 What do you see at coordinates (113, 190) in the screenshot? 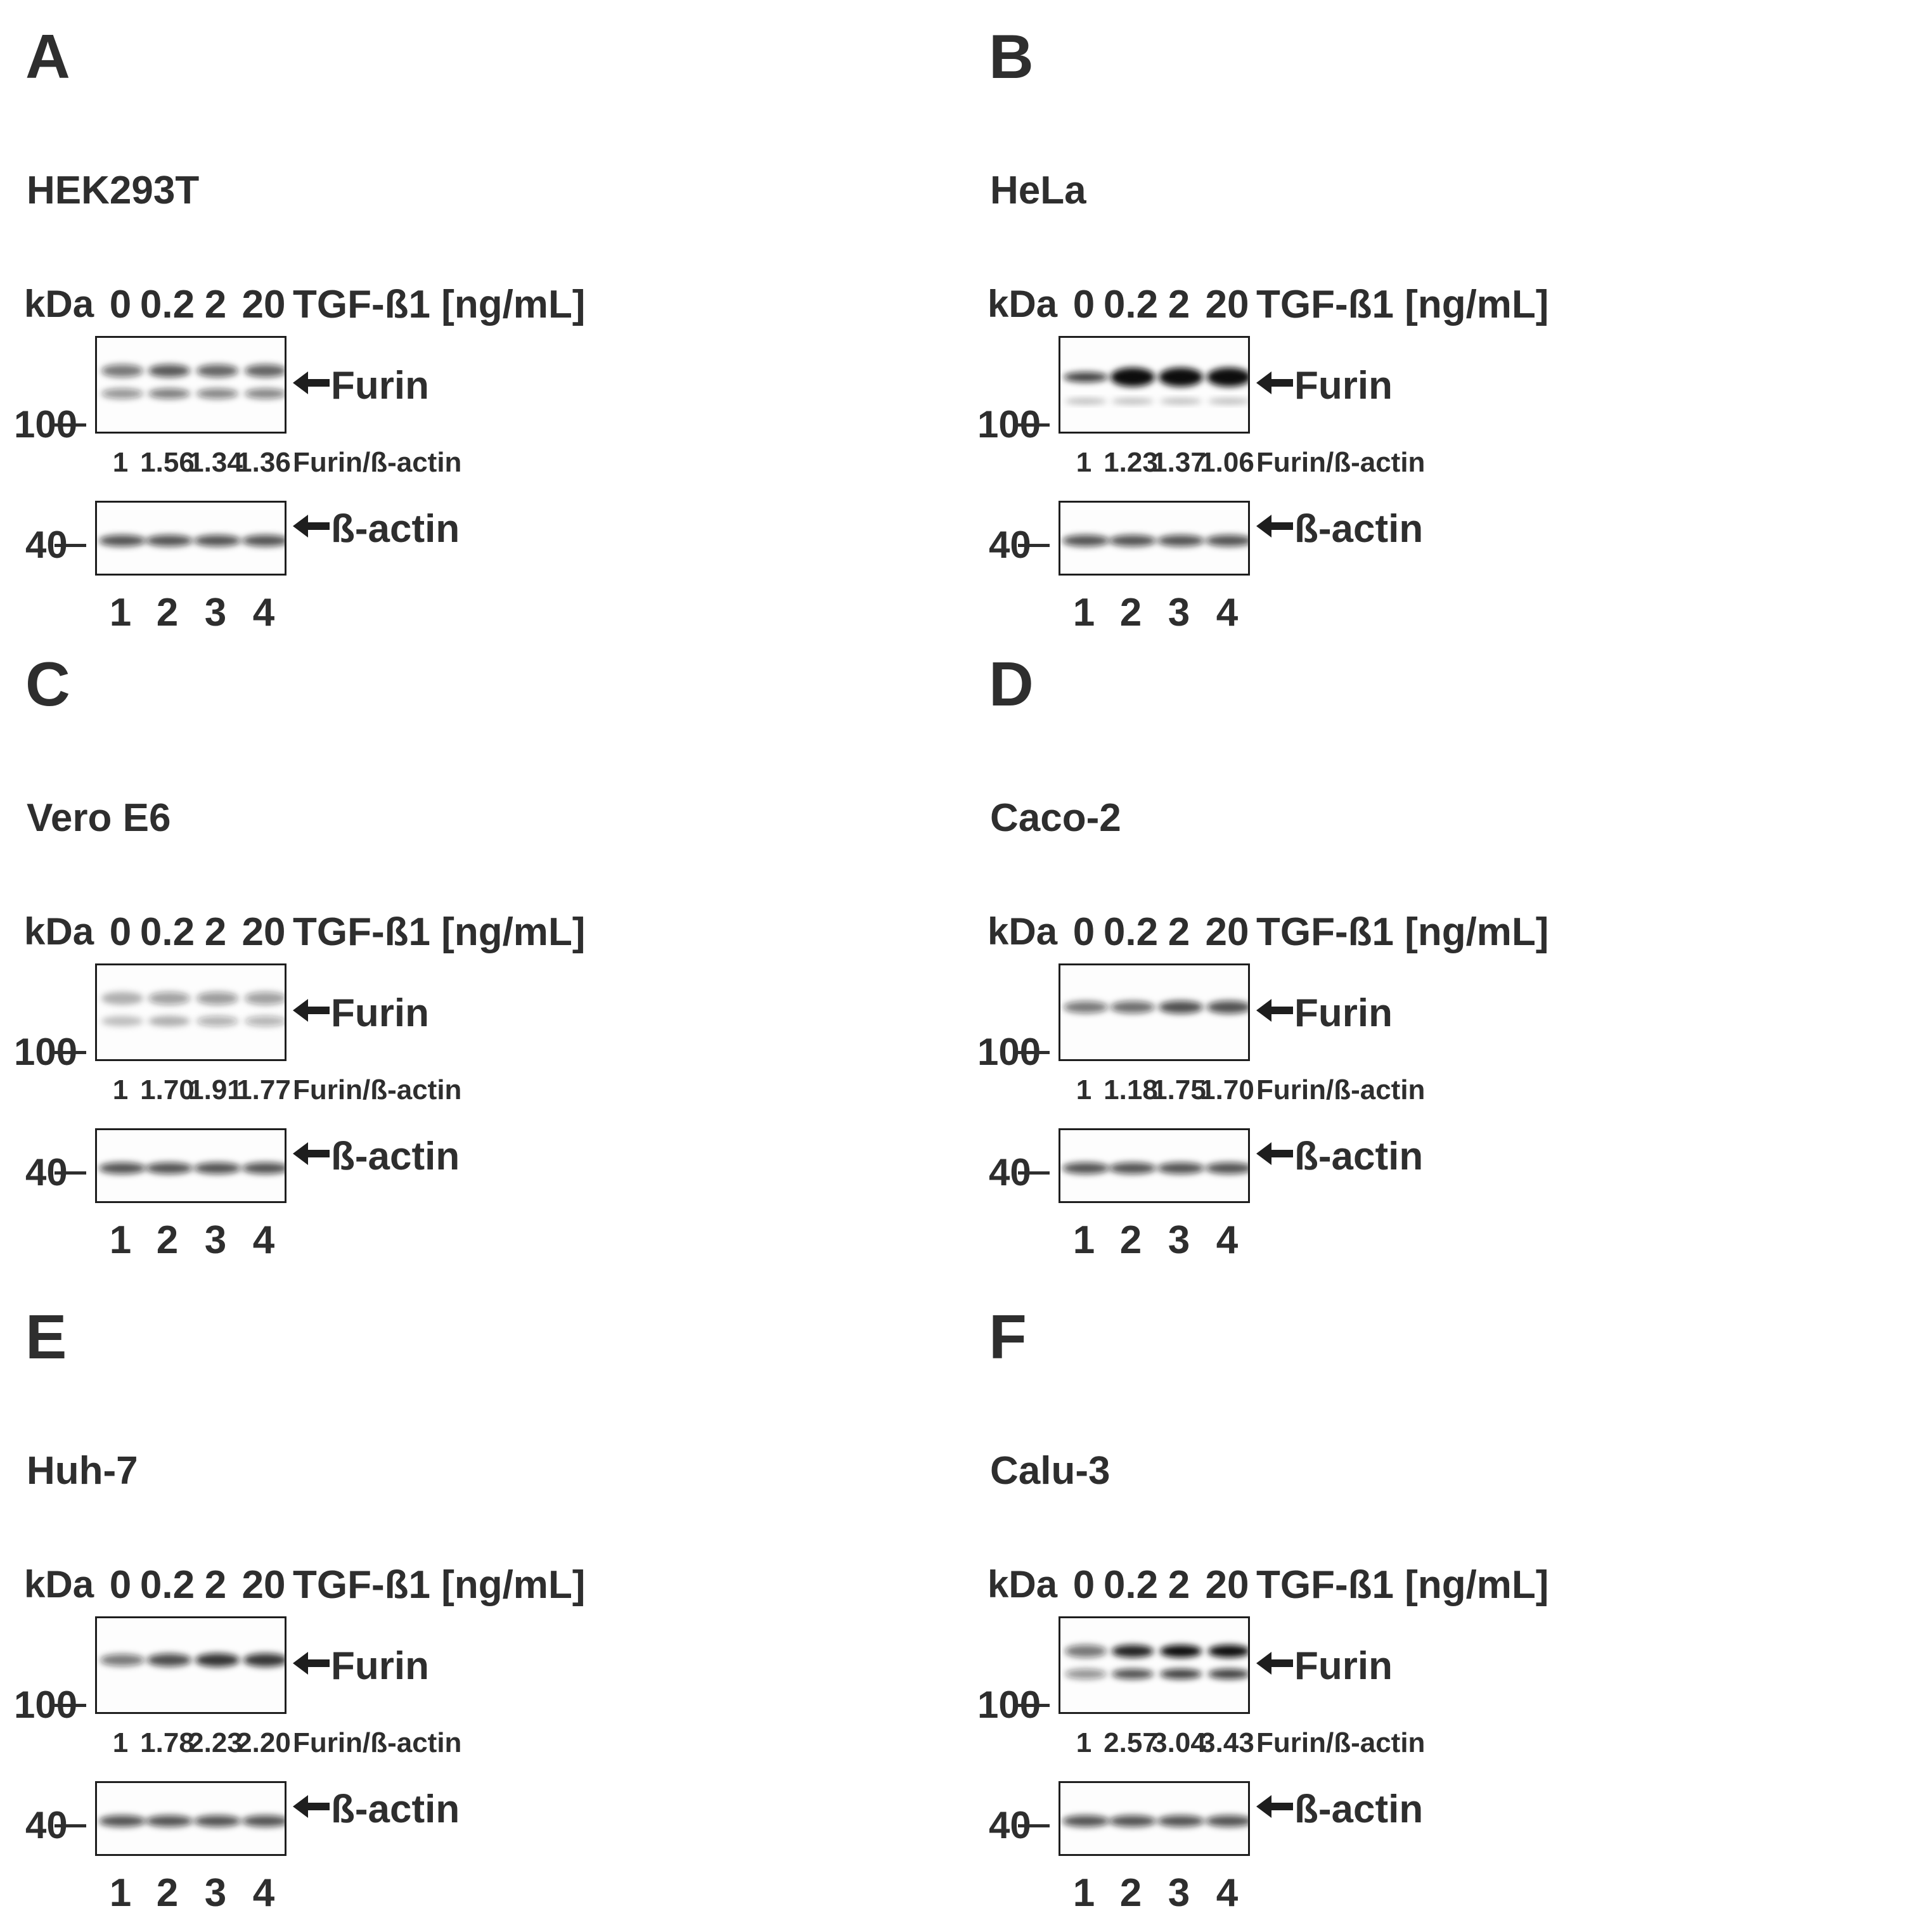
I see `cell-line-title: HEK293T` at bounding box center [113, 190].